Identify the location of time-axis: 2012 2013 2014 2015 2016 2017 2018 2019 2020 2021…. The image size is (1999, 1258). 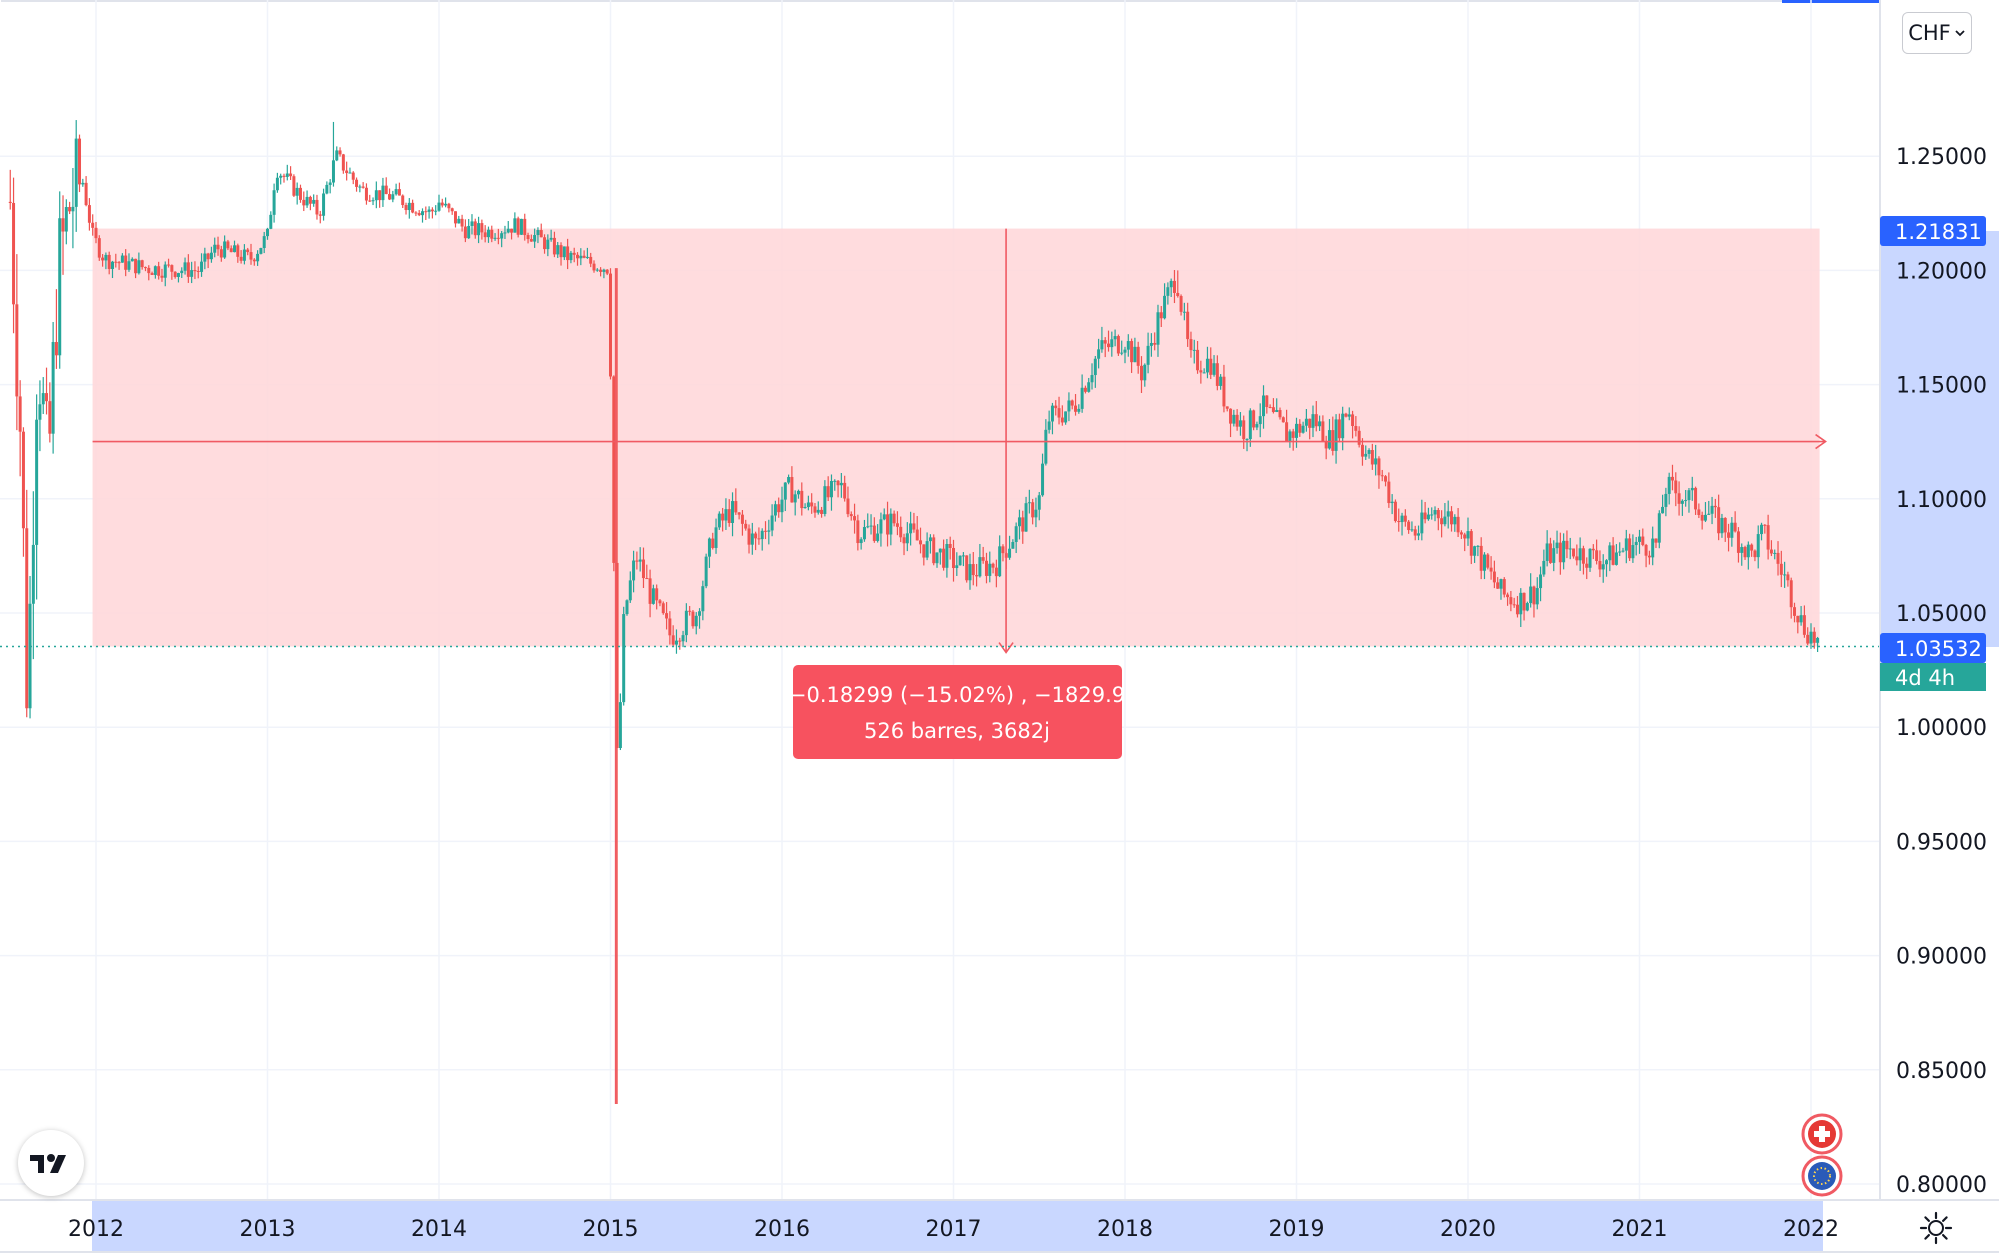
(953, 1229).